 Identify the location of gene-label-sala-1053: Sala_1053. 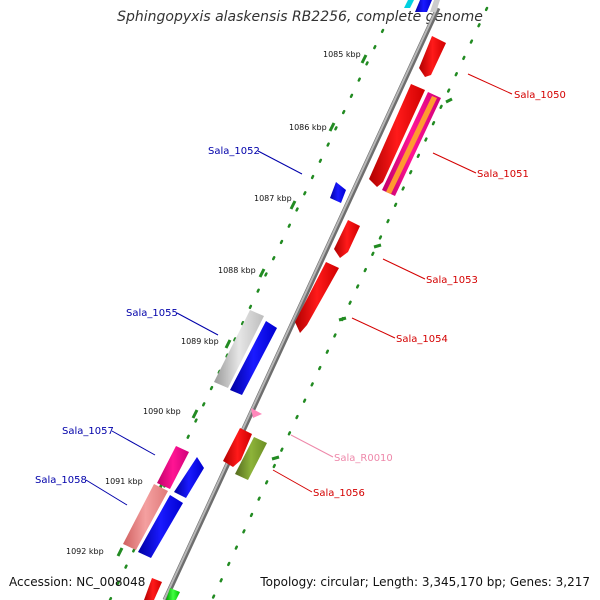
(452, 280).